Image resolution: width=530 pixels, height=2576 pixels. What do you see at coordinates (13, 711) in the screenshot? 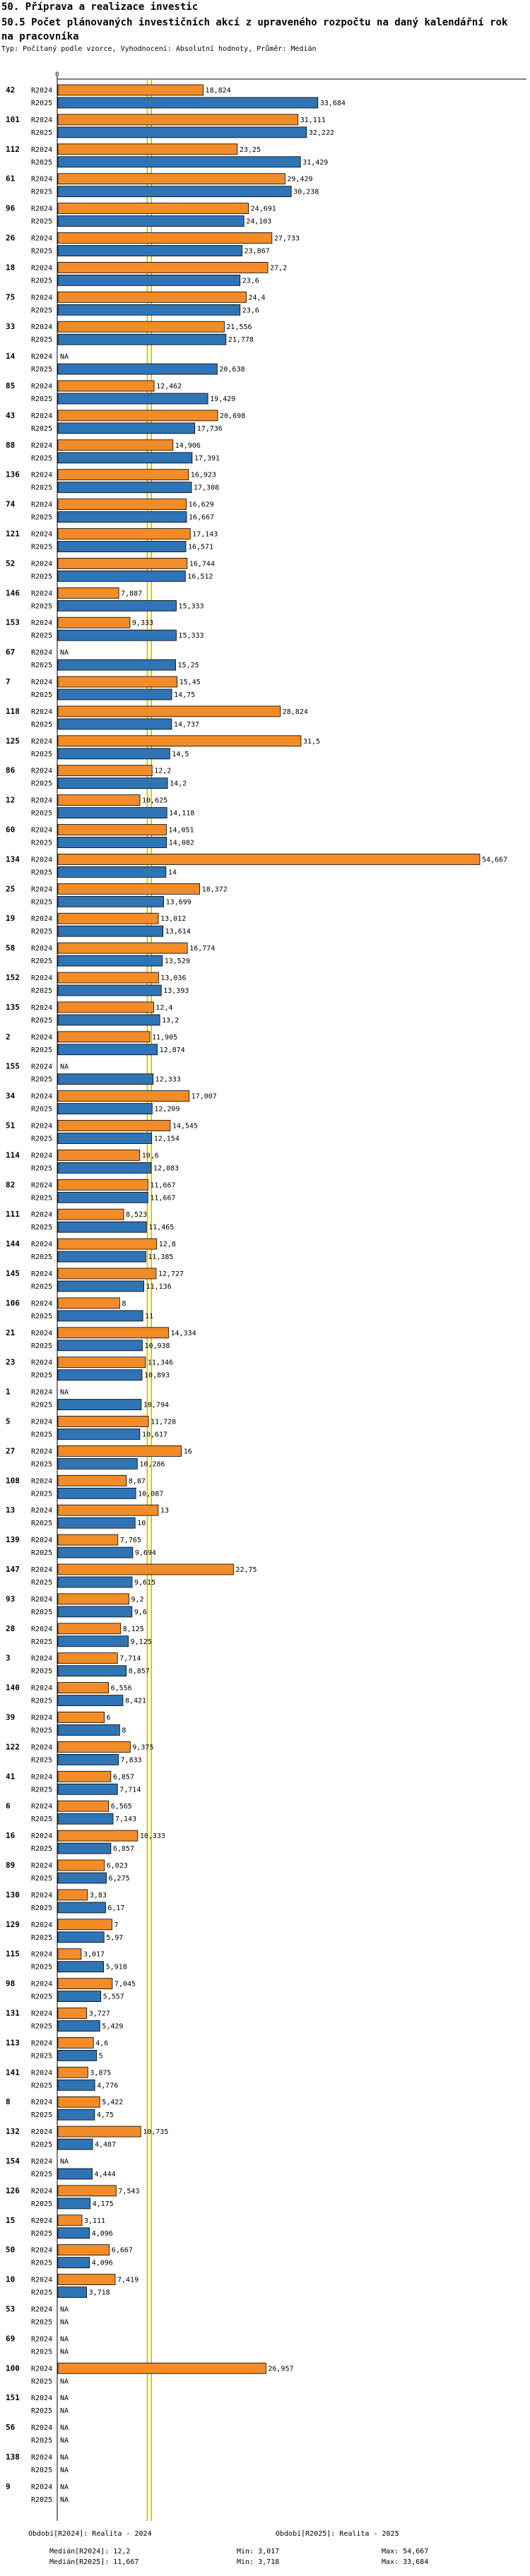
I see `group-label: 118` at bounding box center [13, 711].